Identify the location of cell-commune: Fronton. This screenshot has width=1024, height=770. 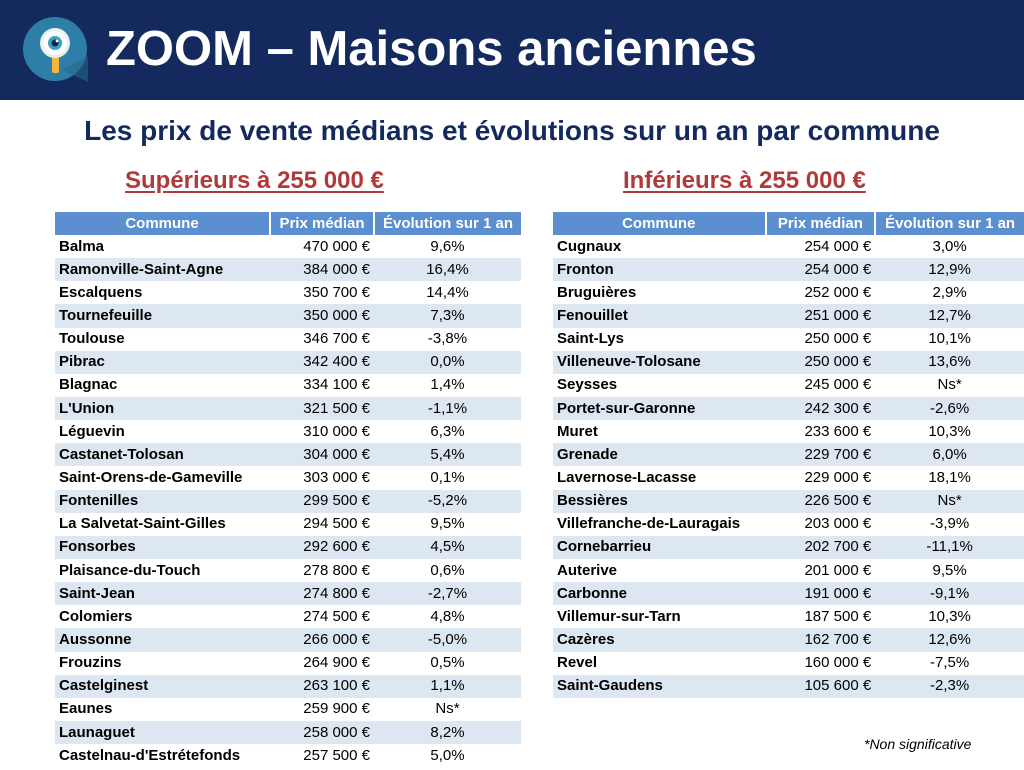
(659, 270).